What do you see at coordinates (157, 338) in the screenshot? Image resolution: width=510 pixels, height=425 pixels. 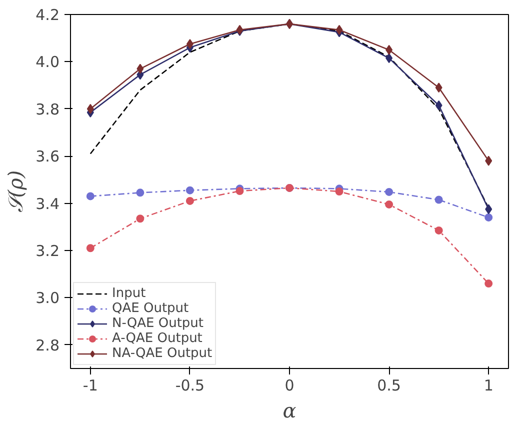 I see `legend-label: A-QAE Output` at bounding box center [157, 338].